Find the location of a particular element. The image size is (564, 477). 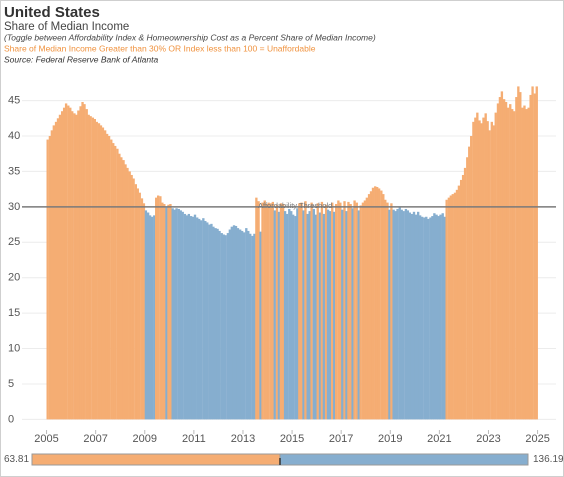

x-tick-label: 2021 is located at coordinates (439, 439).